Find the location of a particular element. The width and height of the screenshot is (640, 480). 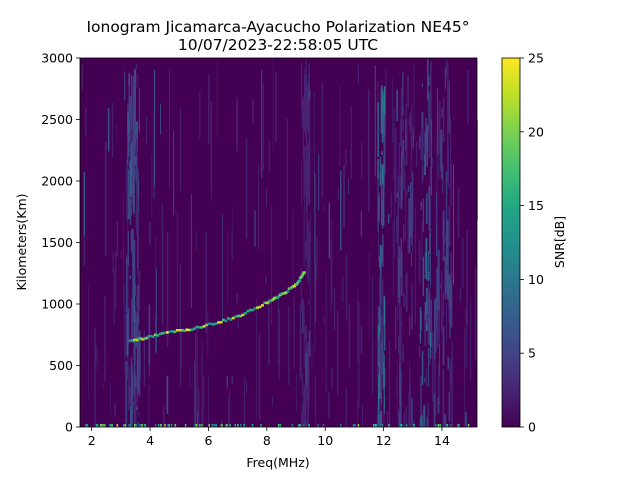

y-tick-label: 2500 is located at coordinates (57, 119).